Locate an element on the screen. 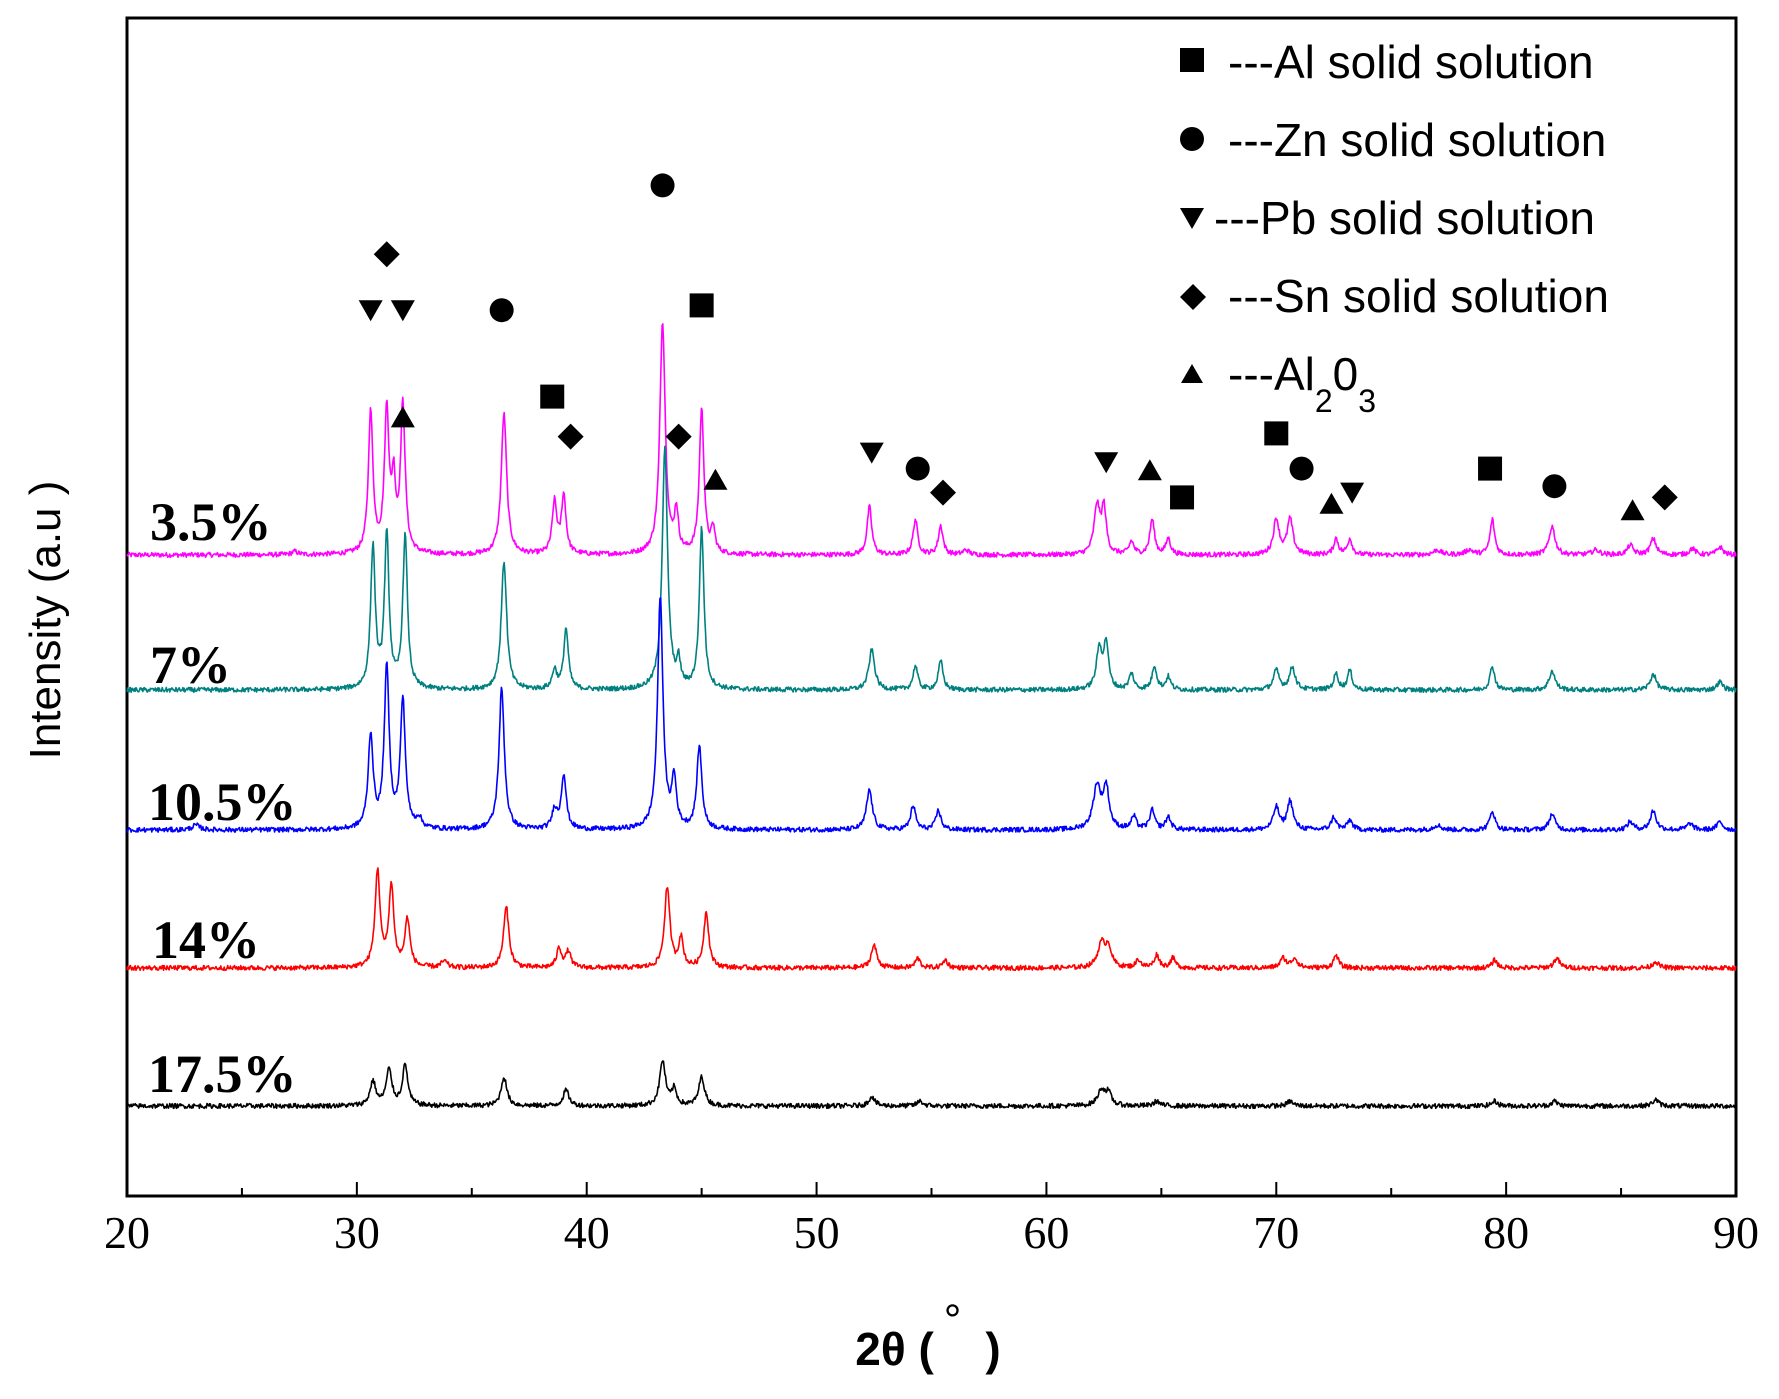 The width and height of the screenshot is (1779, 1399). series-labels: 3.5% 7% 10.5% 14% 17.5% is located at coordinates (222, 798).